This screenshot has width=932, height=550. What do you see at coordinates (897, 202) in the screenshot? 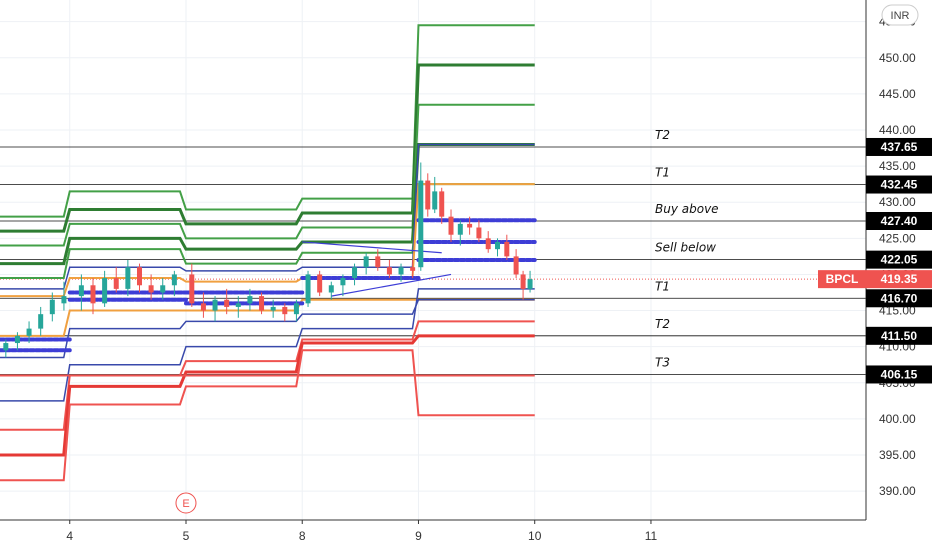
I see `y-tick-label: 430.00` at bounding box center [897, 202].